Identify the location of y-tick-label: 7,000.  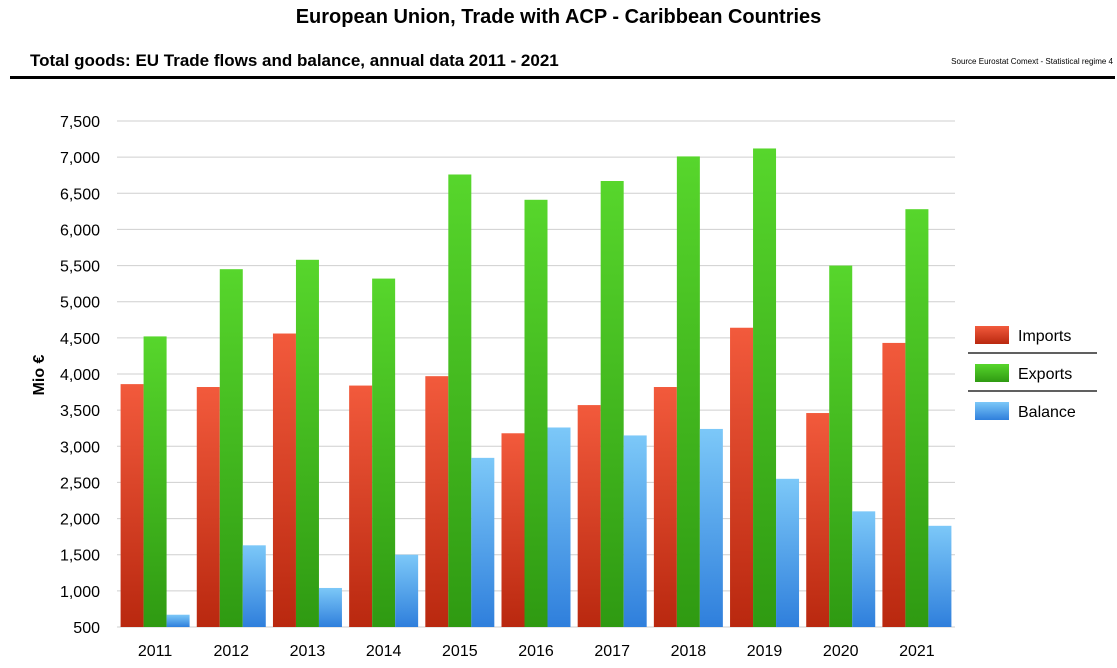
(80, 158).